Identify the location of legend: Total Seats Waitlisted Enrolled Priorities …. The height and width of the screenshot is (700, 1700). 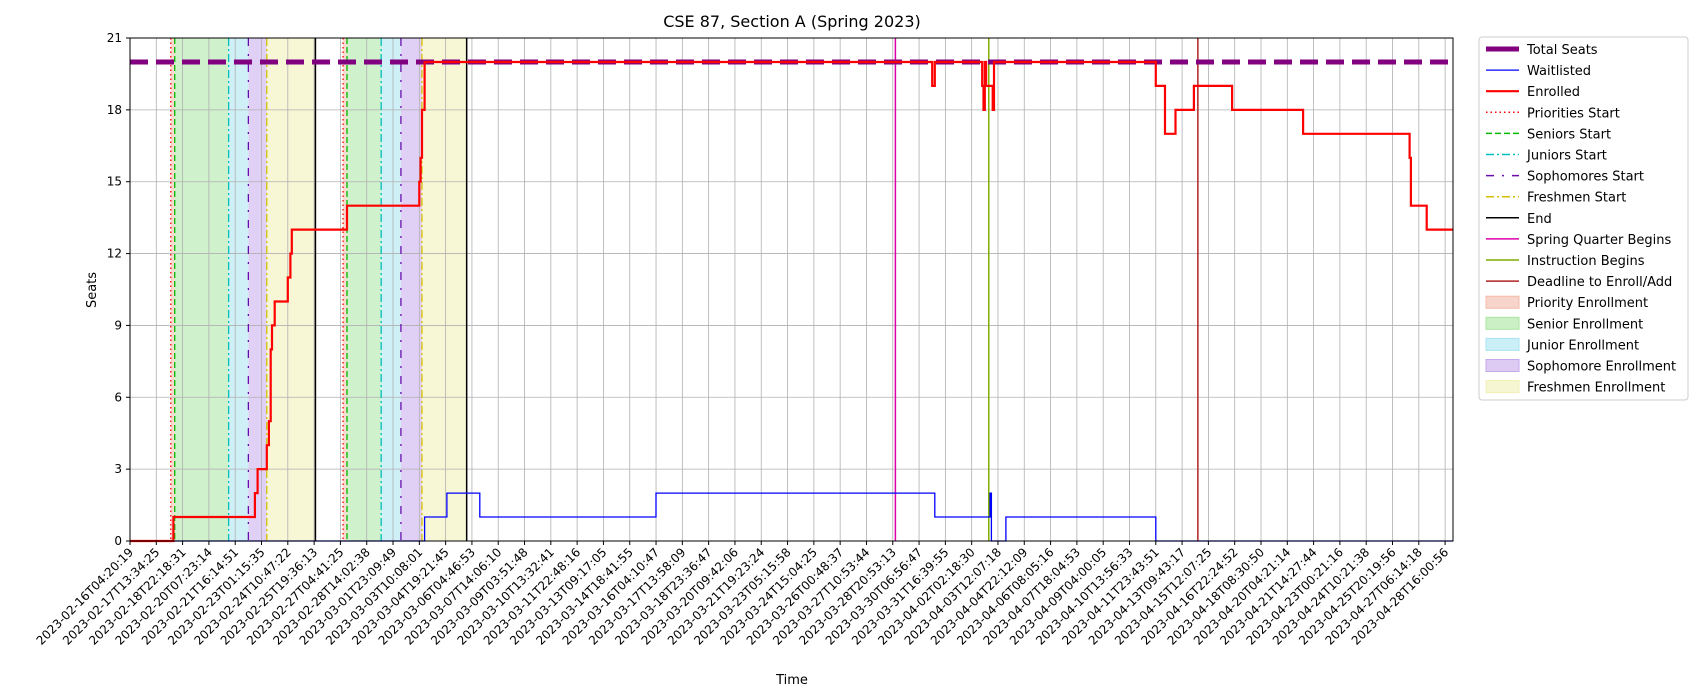
(1583, 218).